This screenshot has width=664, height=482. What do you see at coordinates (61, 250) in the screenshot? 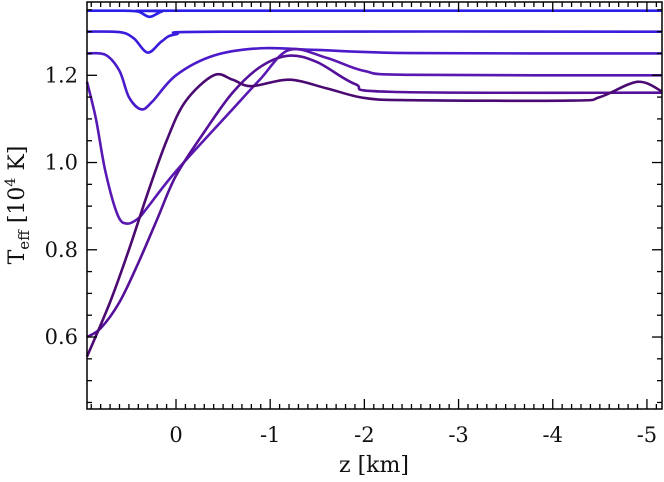
I see `y-tick-label: 0.8` at bounding box center [61, 250].